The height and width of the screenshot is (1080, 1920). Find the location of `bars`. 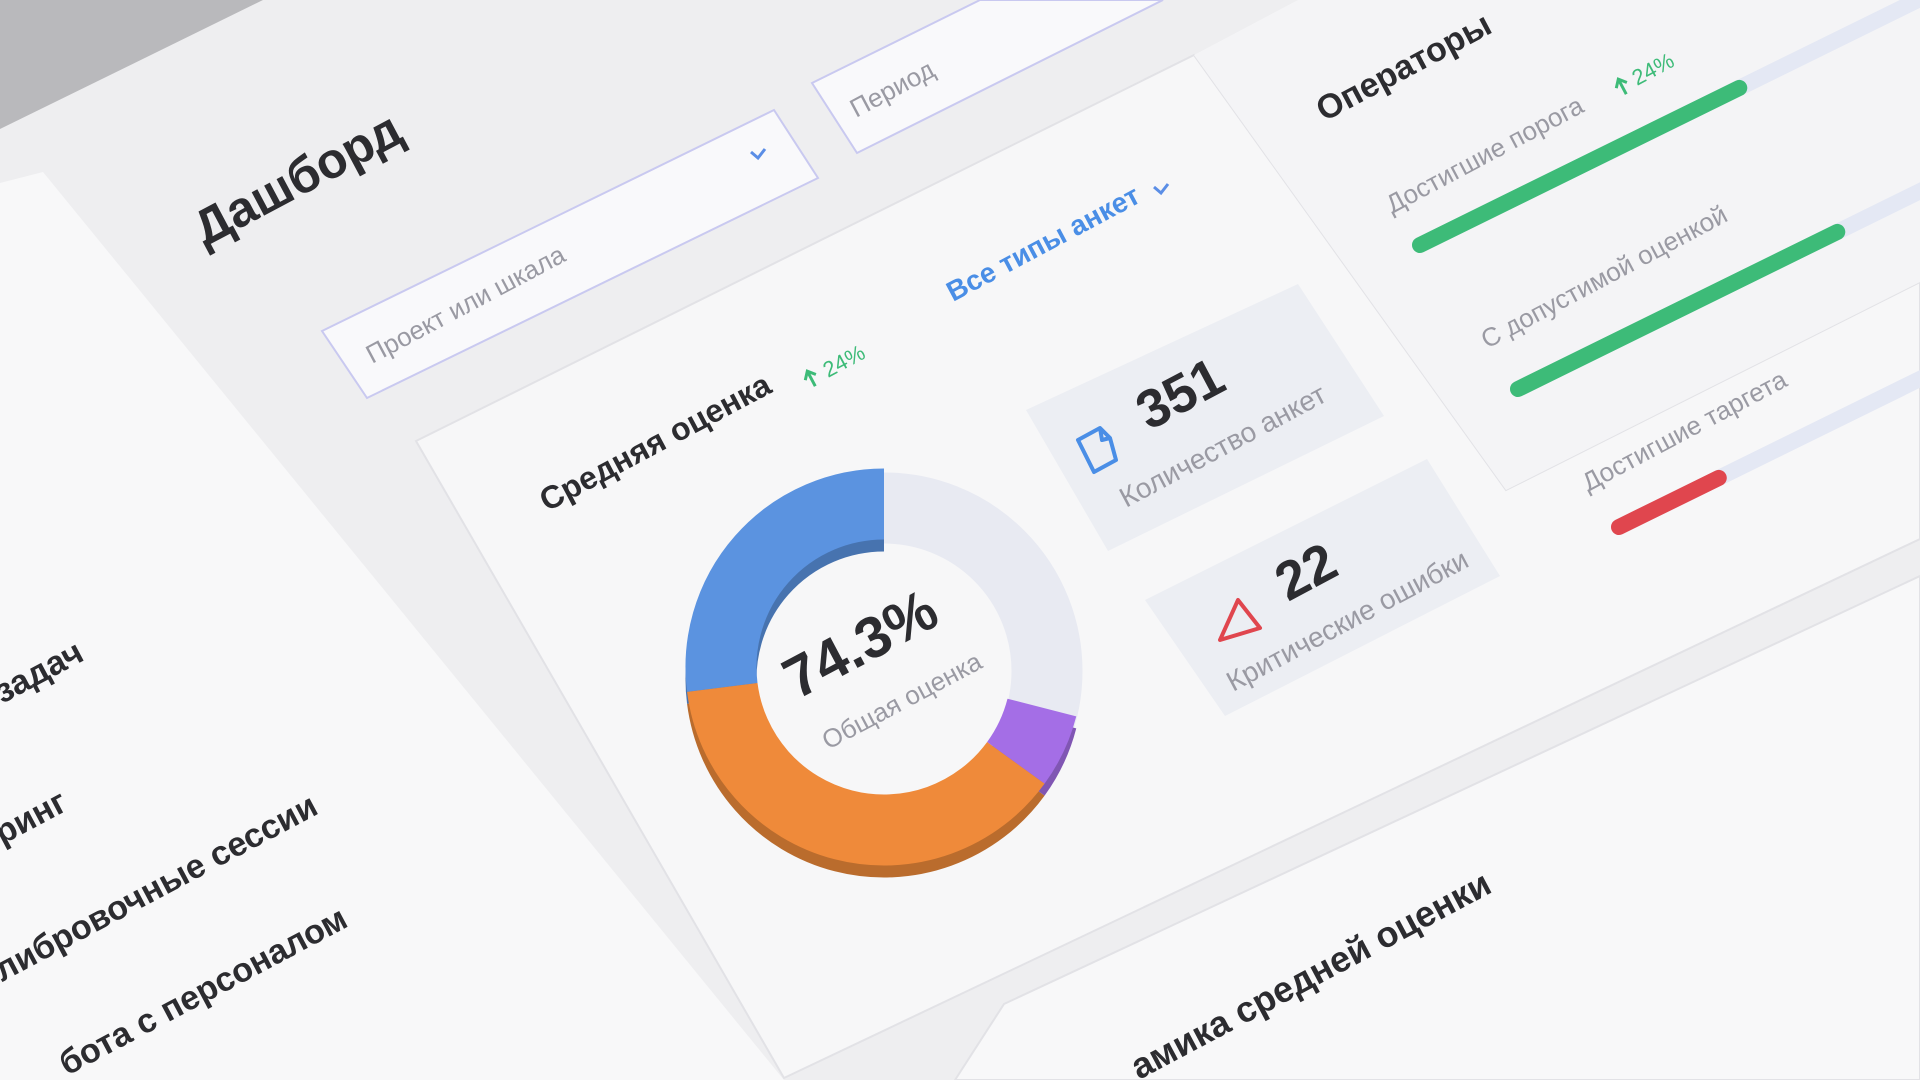

bars is located at coordinates (1666, 267).